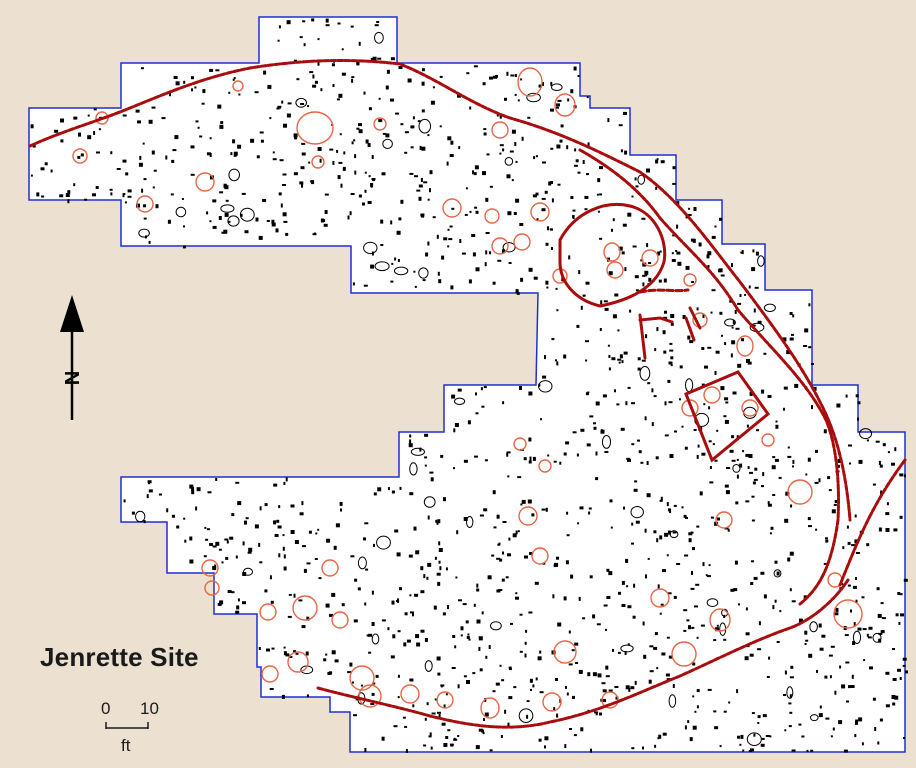 The image size is (916, 768). What do you see at coordinates (642, 336) in the screenshot?
I see `structure-wall-segment` at bounding box center [642, 336].